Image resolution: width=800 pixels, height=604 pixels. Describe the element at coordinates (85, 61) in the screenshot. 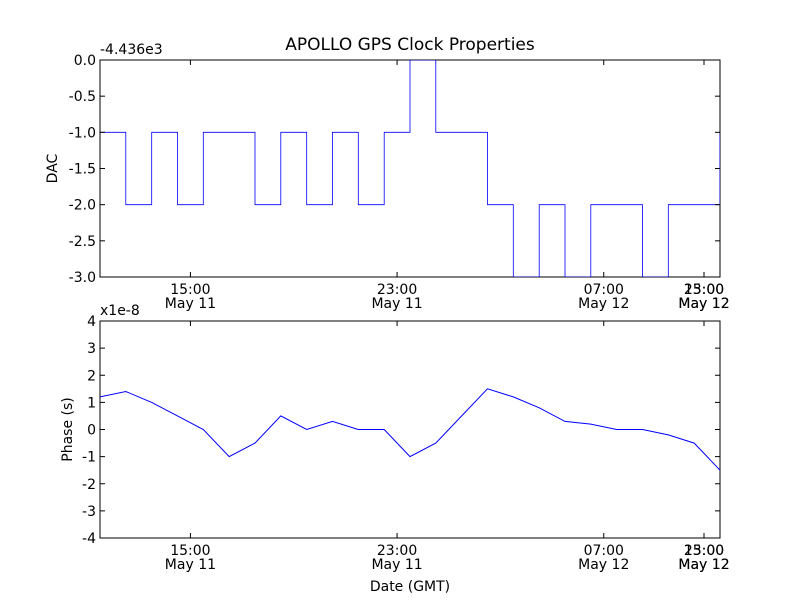

I see `dac-y-tick-label: 0.0` at that location.